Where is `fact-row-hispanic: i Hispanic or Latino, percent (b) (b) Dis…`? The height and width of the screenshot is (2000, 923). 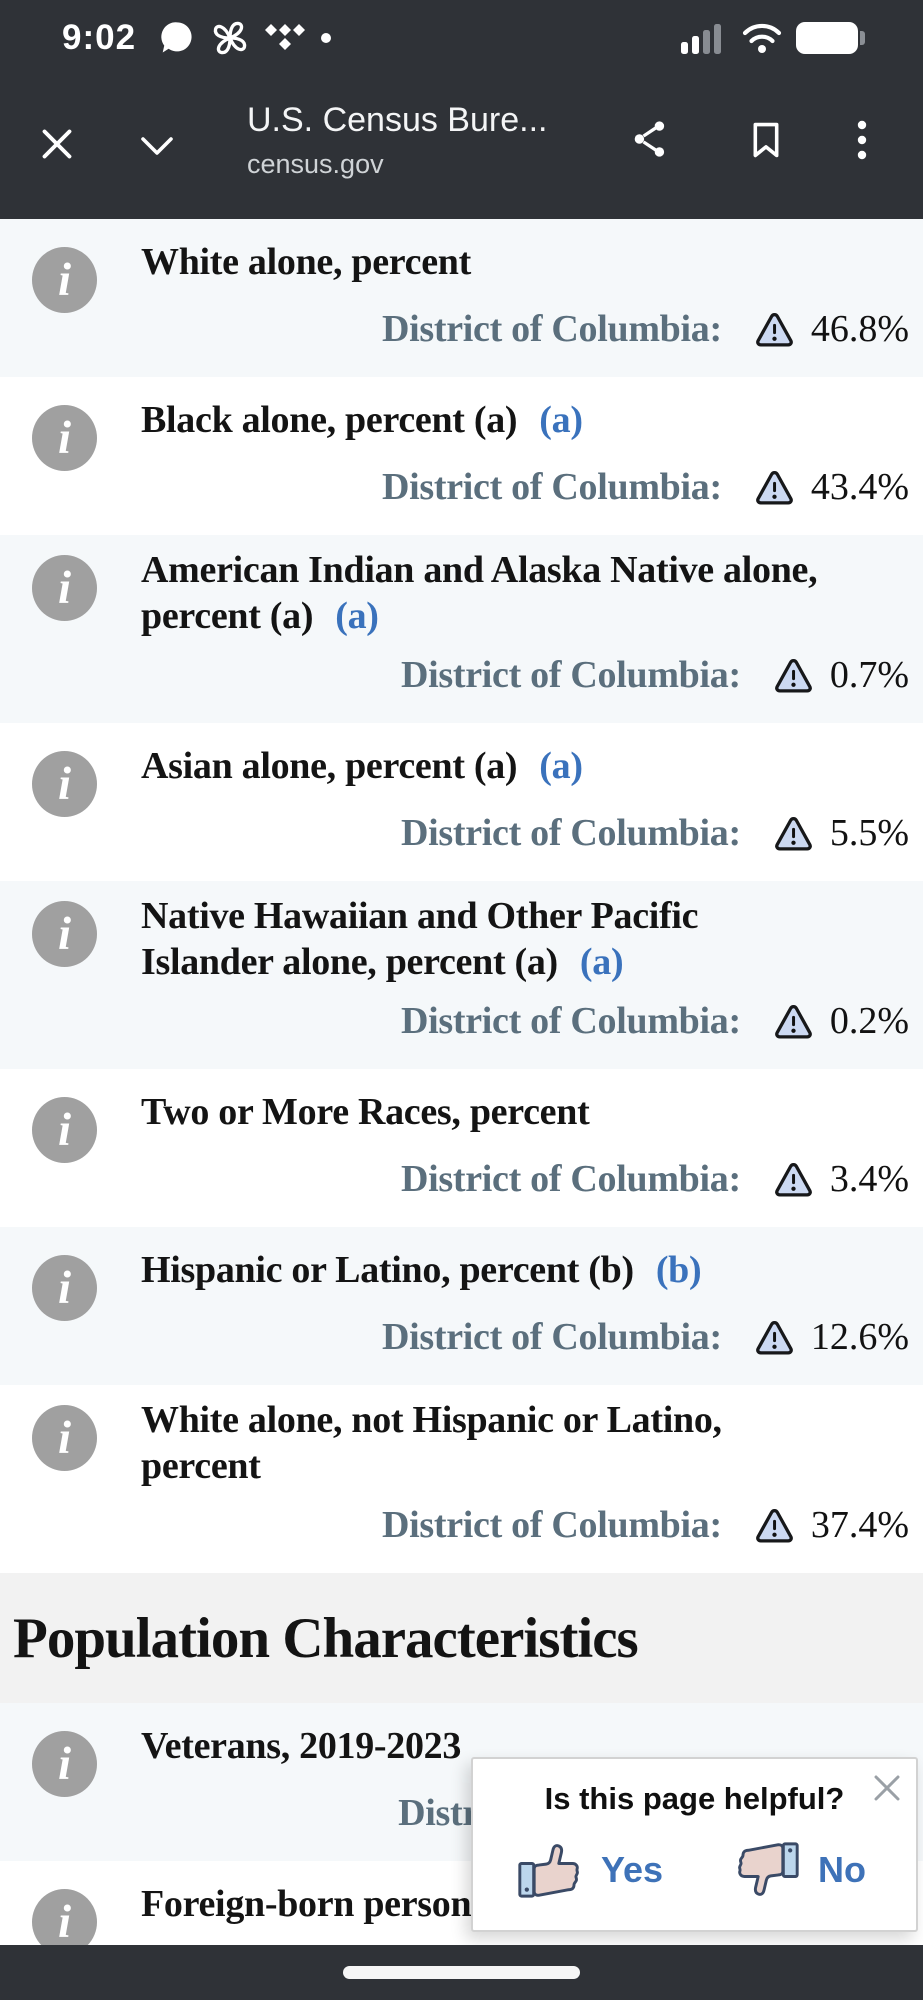 fact-row-hispanic: i Hispanic or Latino, percent (b) (b) Dis… is located at coordinates (461, 1306).